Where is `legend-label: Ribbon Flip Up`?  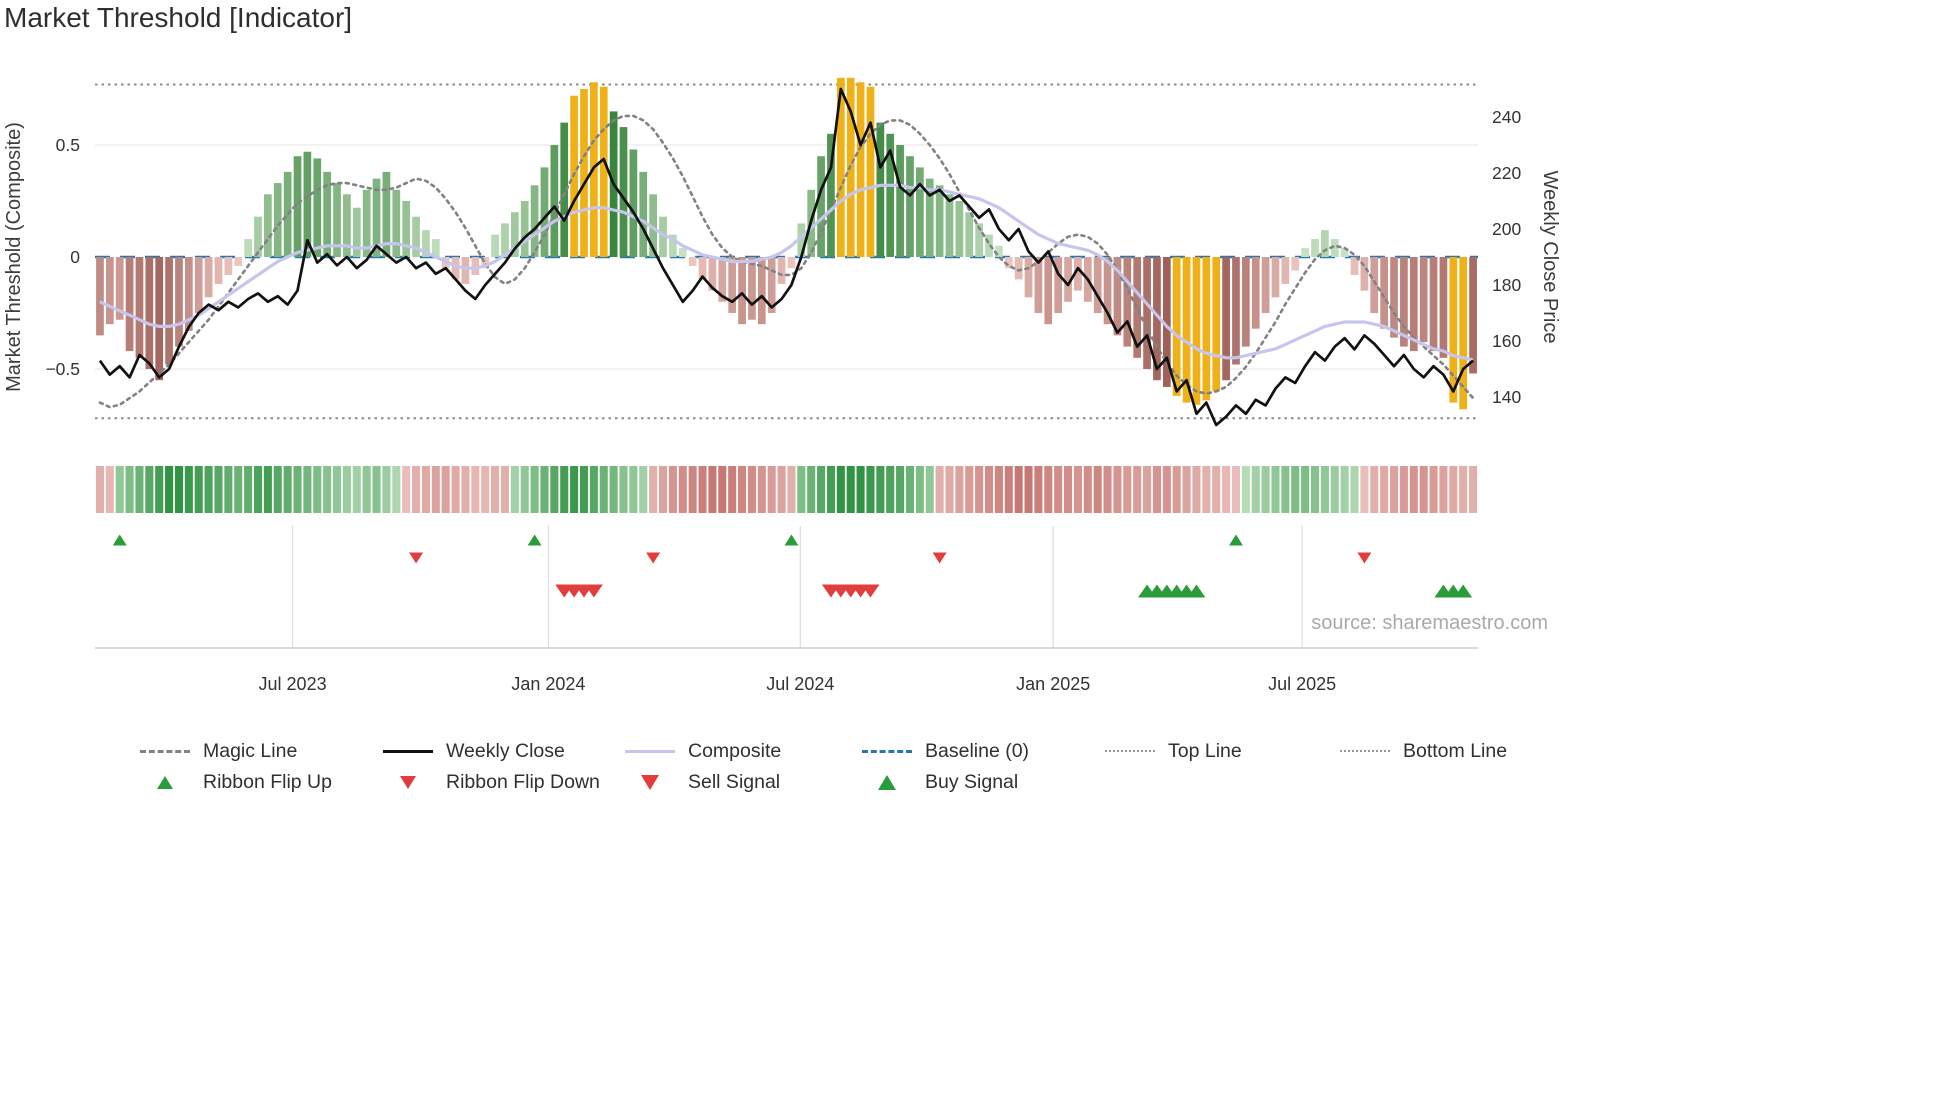 legend-label: Ribbon Flip Up is located at coordinates (267, 781).